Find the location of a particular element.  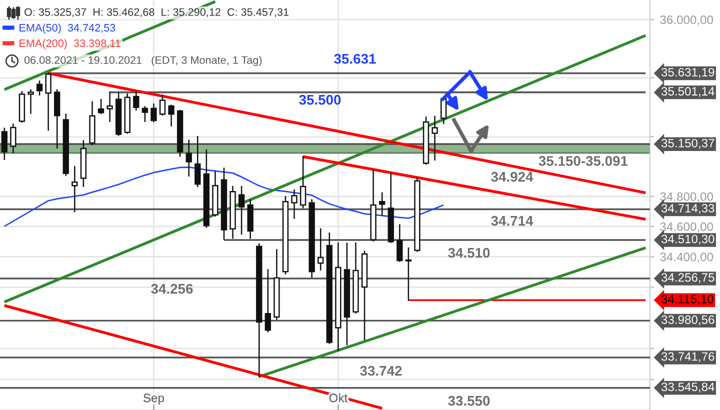

ref-line-label: 33.980,56 is located at coordinates (687, 320).